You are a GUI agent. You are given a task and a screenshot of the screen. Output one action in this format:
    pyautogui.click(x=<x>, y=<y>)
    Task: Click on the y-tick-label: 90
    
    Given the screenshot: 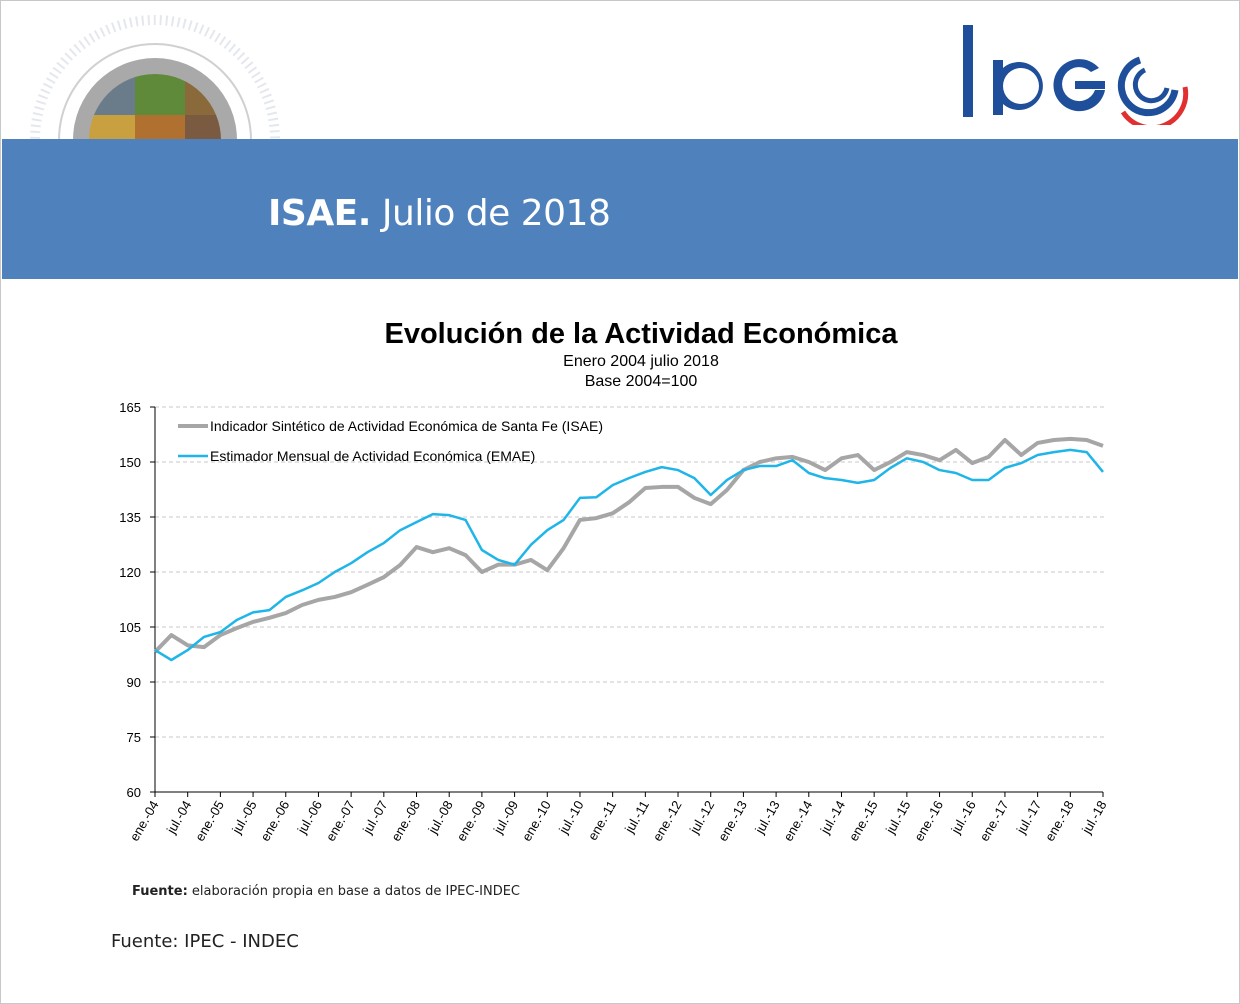 What is the action you would take?
    pyautogui.click(x=134, y=682)
    